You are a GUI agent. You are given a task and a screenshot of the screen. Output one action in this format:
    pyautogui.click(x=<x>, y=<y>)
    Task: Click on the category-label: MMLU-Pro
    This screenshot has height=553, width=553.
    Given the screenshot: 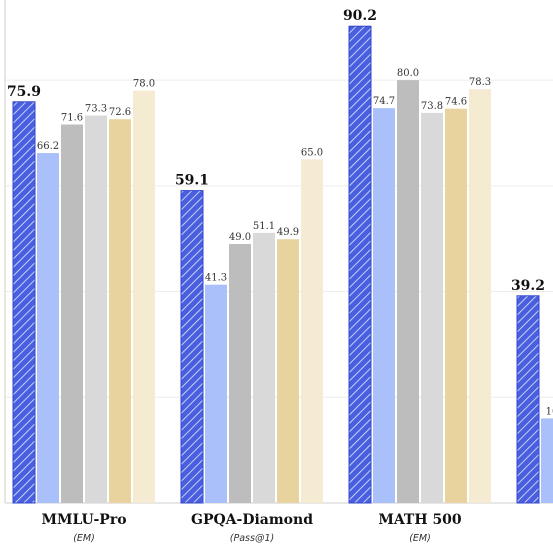 What is the action you would take?
    pyautogui.click(x=83, y=520)
    